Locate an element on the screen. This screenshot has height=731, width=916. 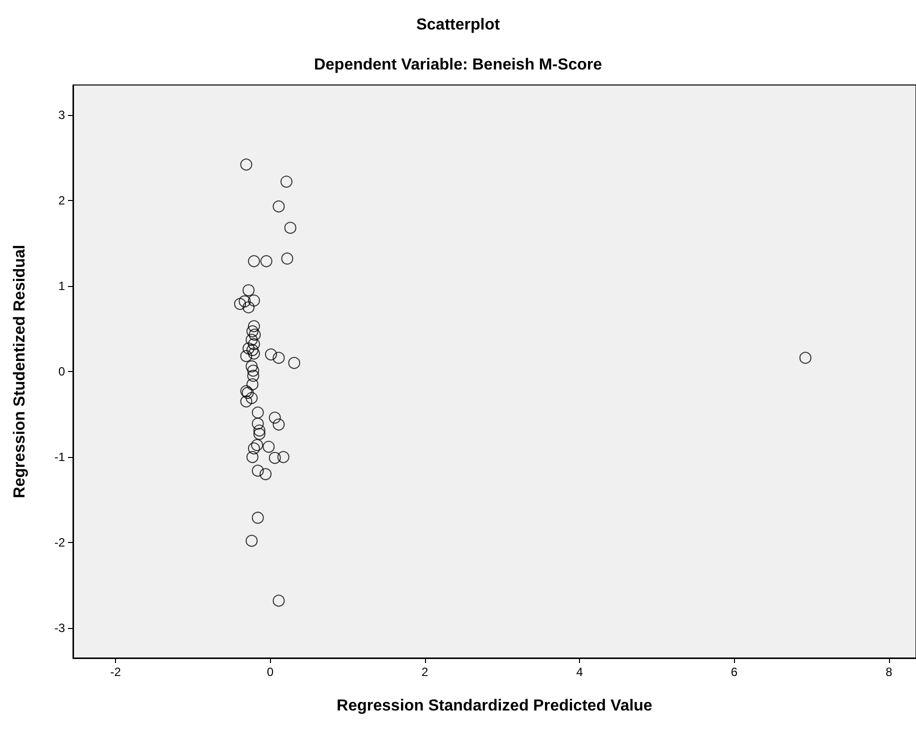
y-axis-title: Regression Studentized Residual is located at coordinates (20, 371).